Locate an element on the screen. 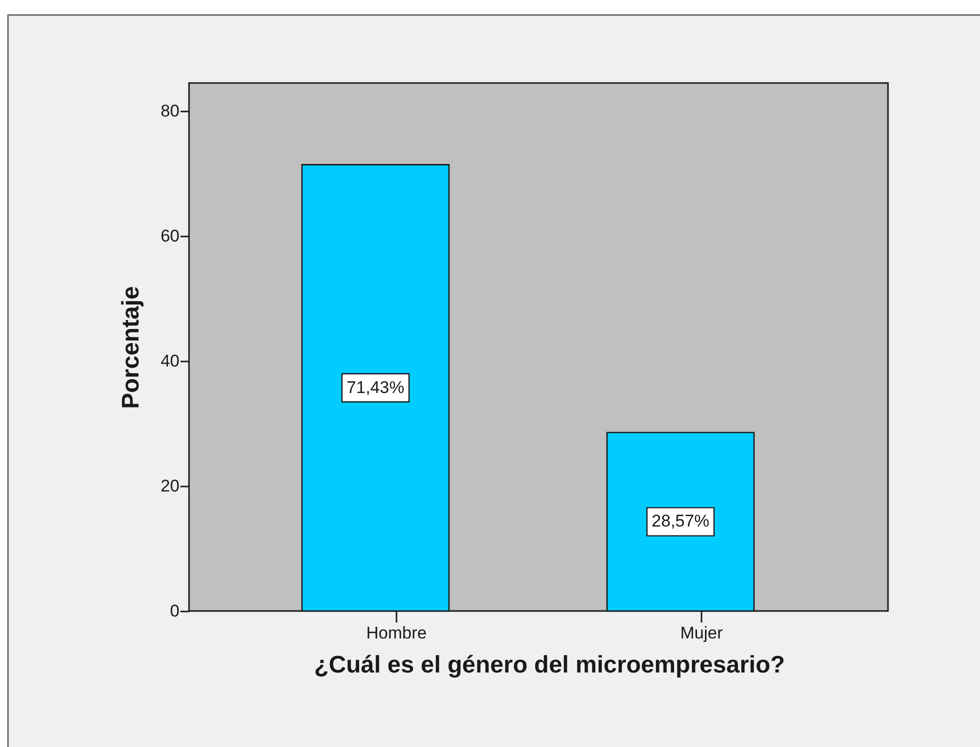  x-axis-title: ¿Cuál es el género del microempresario? is located at coordinates (549, 665).